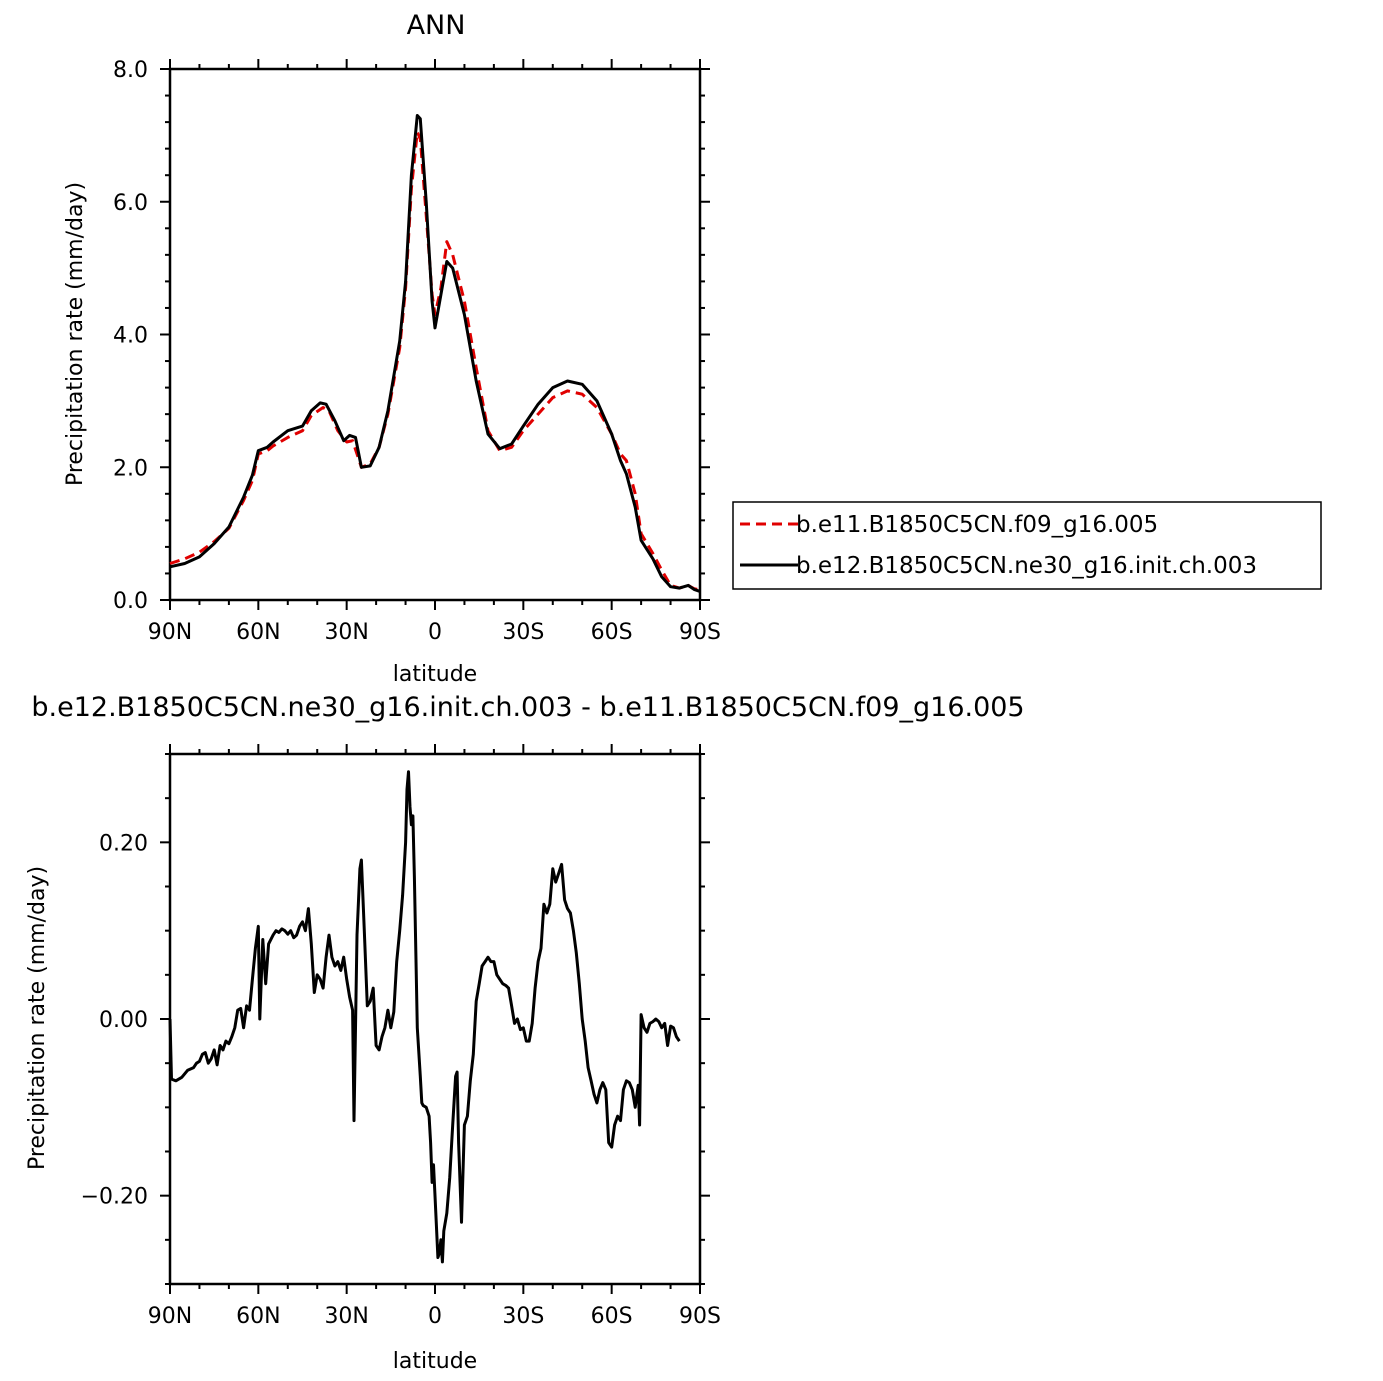 The height and width of the screenshot is (1381, 1383). What do you see at coordinates (123, 843) in the screenshot?
I see `y-tick-label: 0.20` at bounding box center [123, 843].